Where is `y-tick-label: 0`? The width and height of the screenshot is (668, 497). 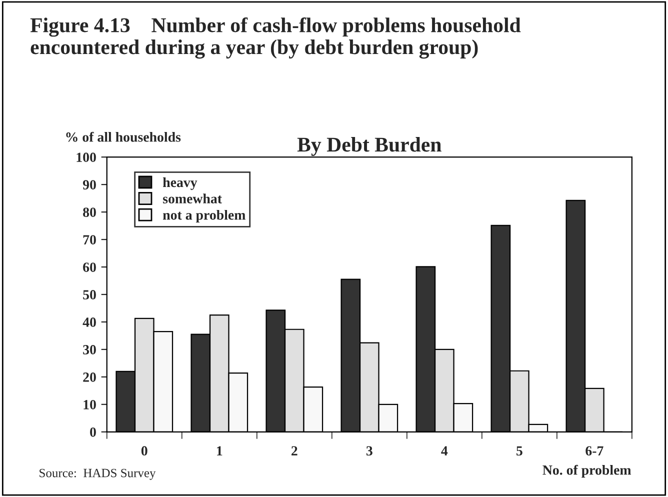 y-tick-label: 0 is located at coordinates (93, 432).